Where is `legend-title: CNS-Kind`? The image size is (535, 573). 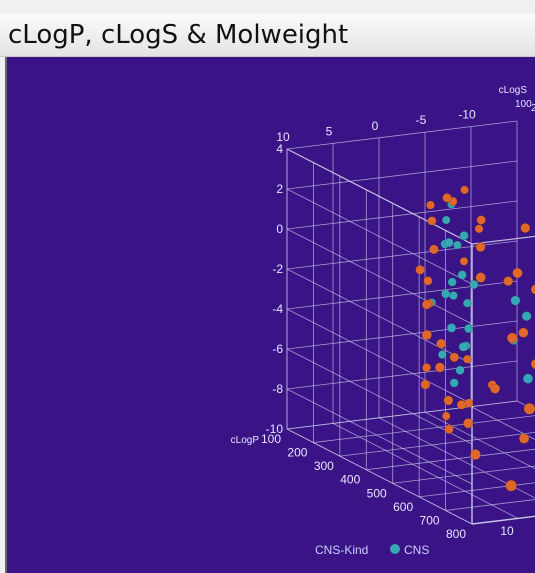
legend-title: CNS-Kind is located at coordinates (341, 550).